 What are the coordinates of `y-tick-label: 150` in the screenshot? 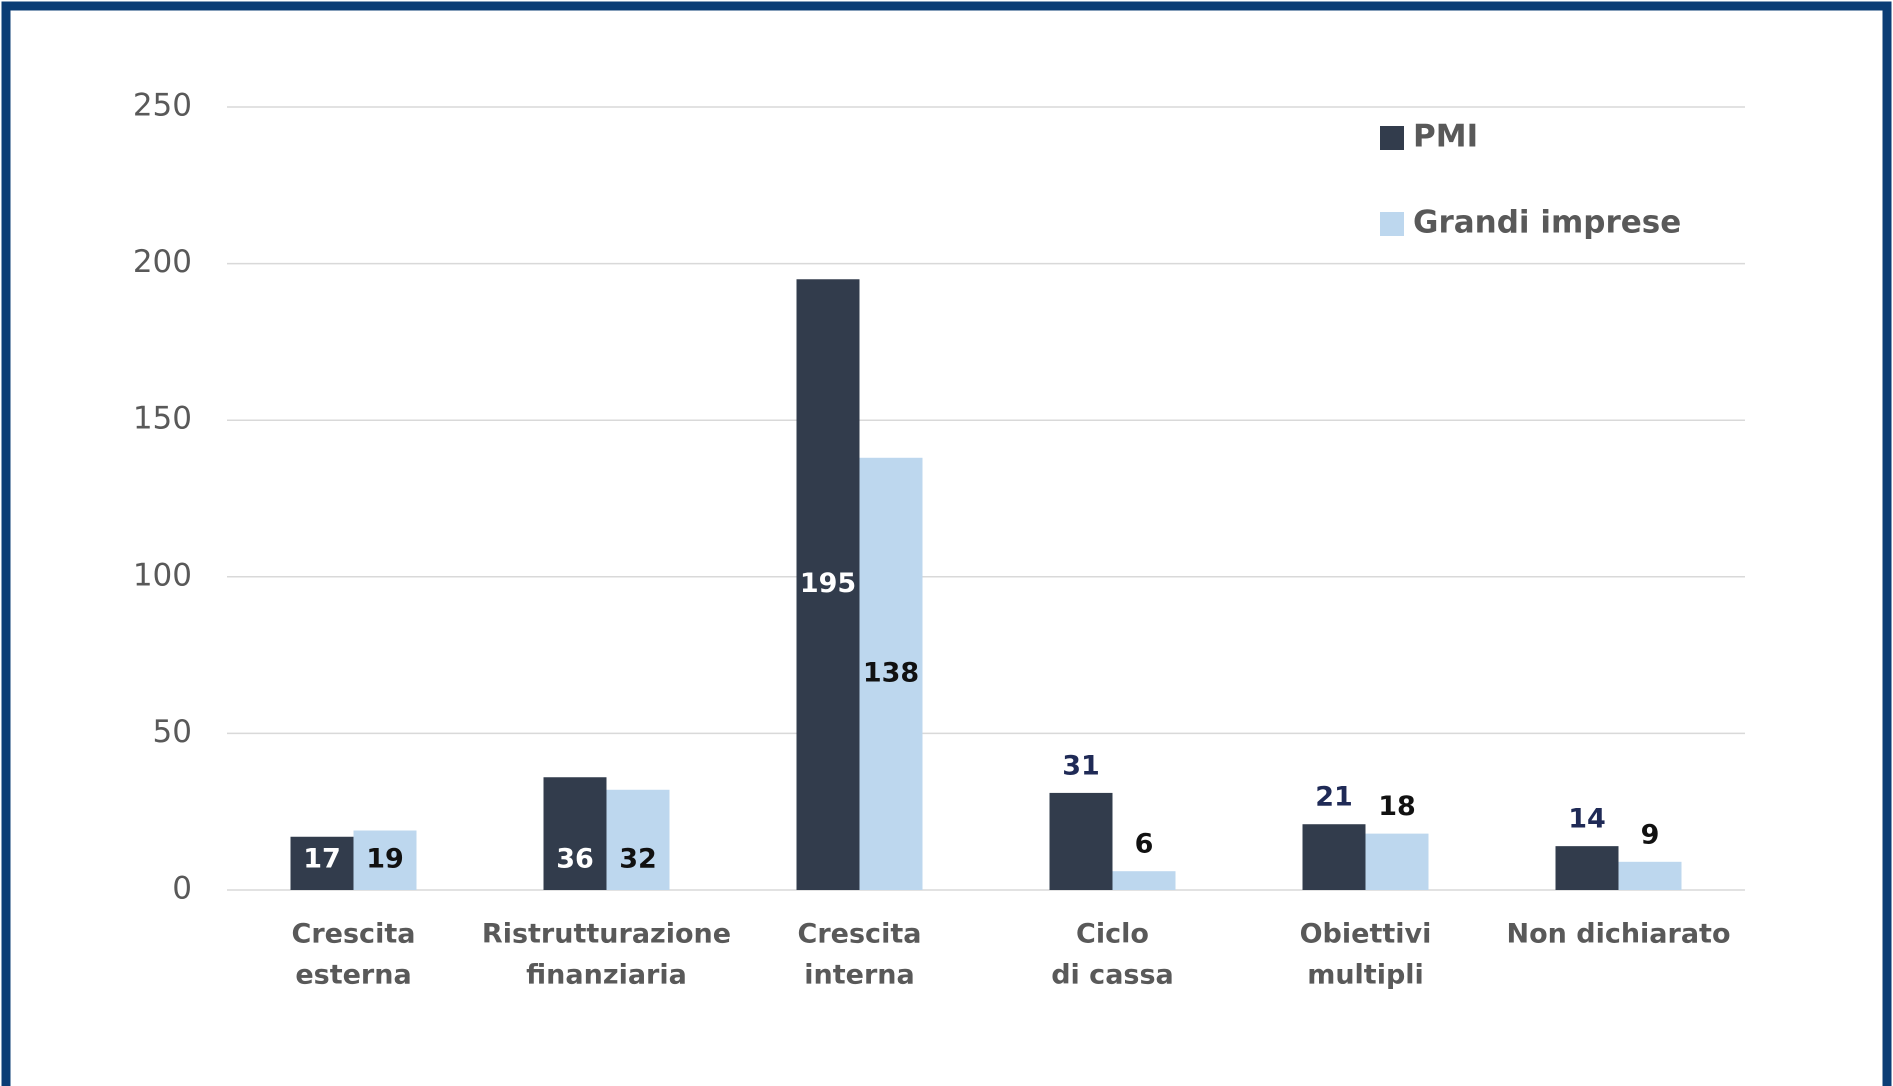 It's located at (162, 419).